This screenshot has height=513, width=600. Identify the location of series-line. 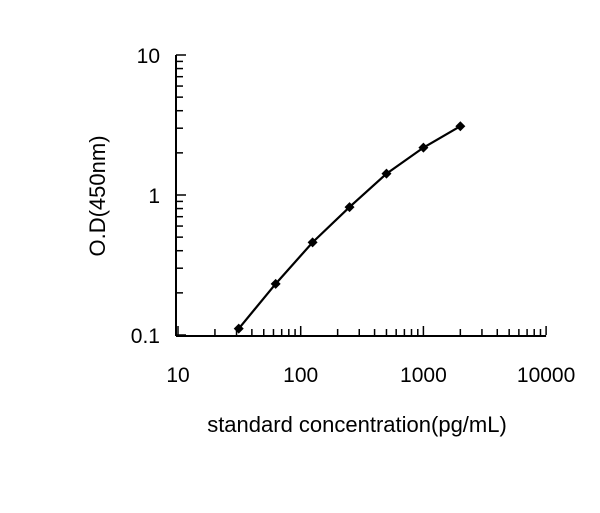
(349, 227).